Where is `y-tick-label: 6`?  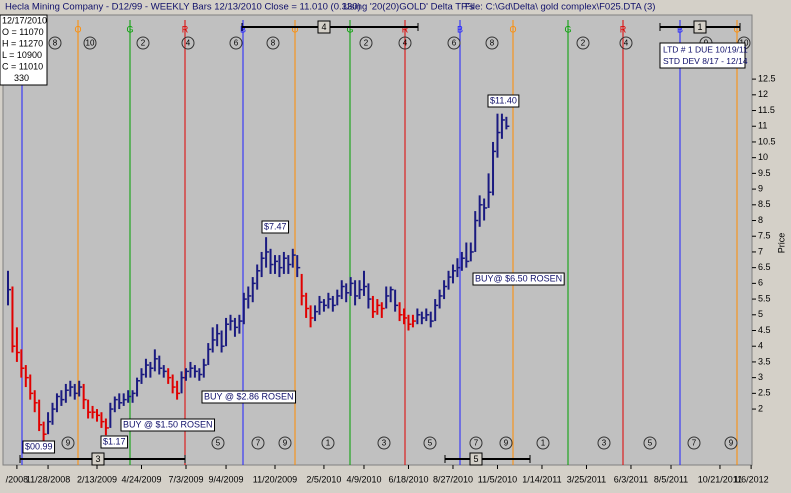
y-tick-label: 6 is located at coordinates (760, 283).